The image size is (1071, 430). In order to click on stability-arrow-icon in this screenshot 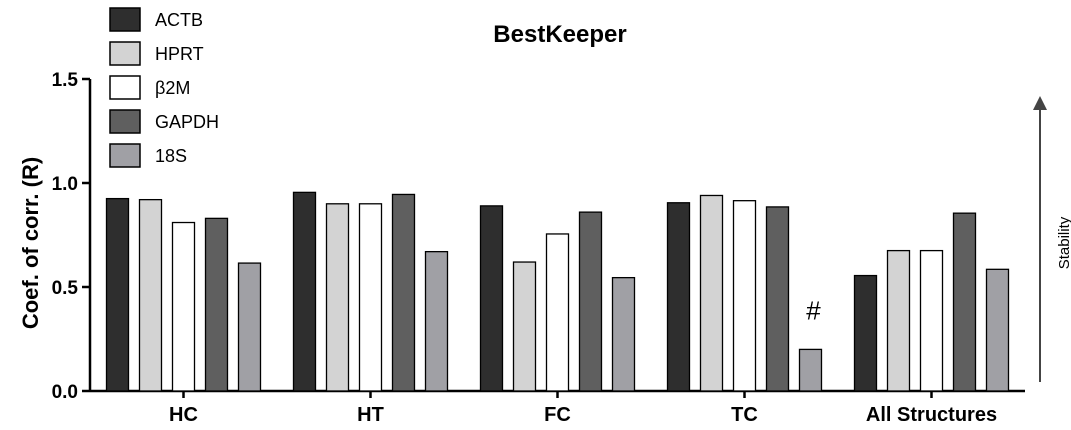, I will do `click(1040, 103)`.